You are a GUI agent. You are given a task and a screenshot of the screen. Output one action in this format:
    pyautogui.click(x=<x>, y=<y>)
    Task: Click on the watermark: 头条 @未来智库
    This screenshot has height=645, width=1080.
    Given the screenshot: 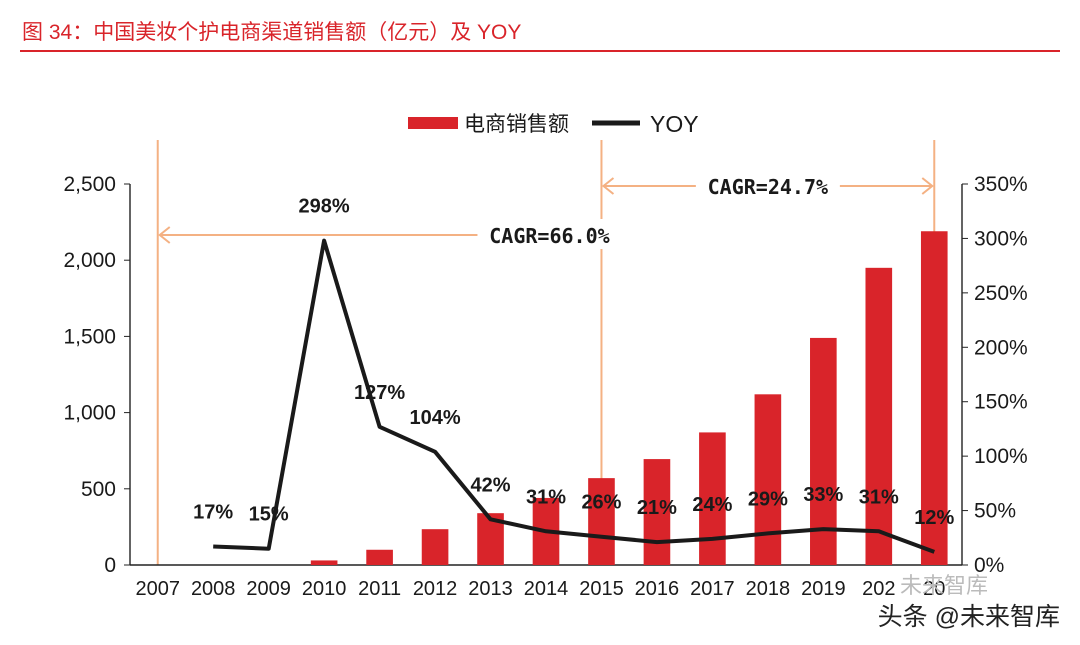 What is the action you would take?
    pyautogui.click(x=968, y=617)
    